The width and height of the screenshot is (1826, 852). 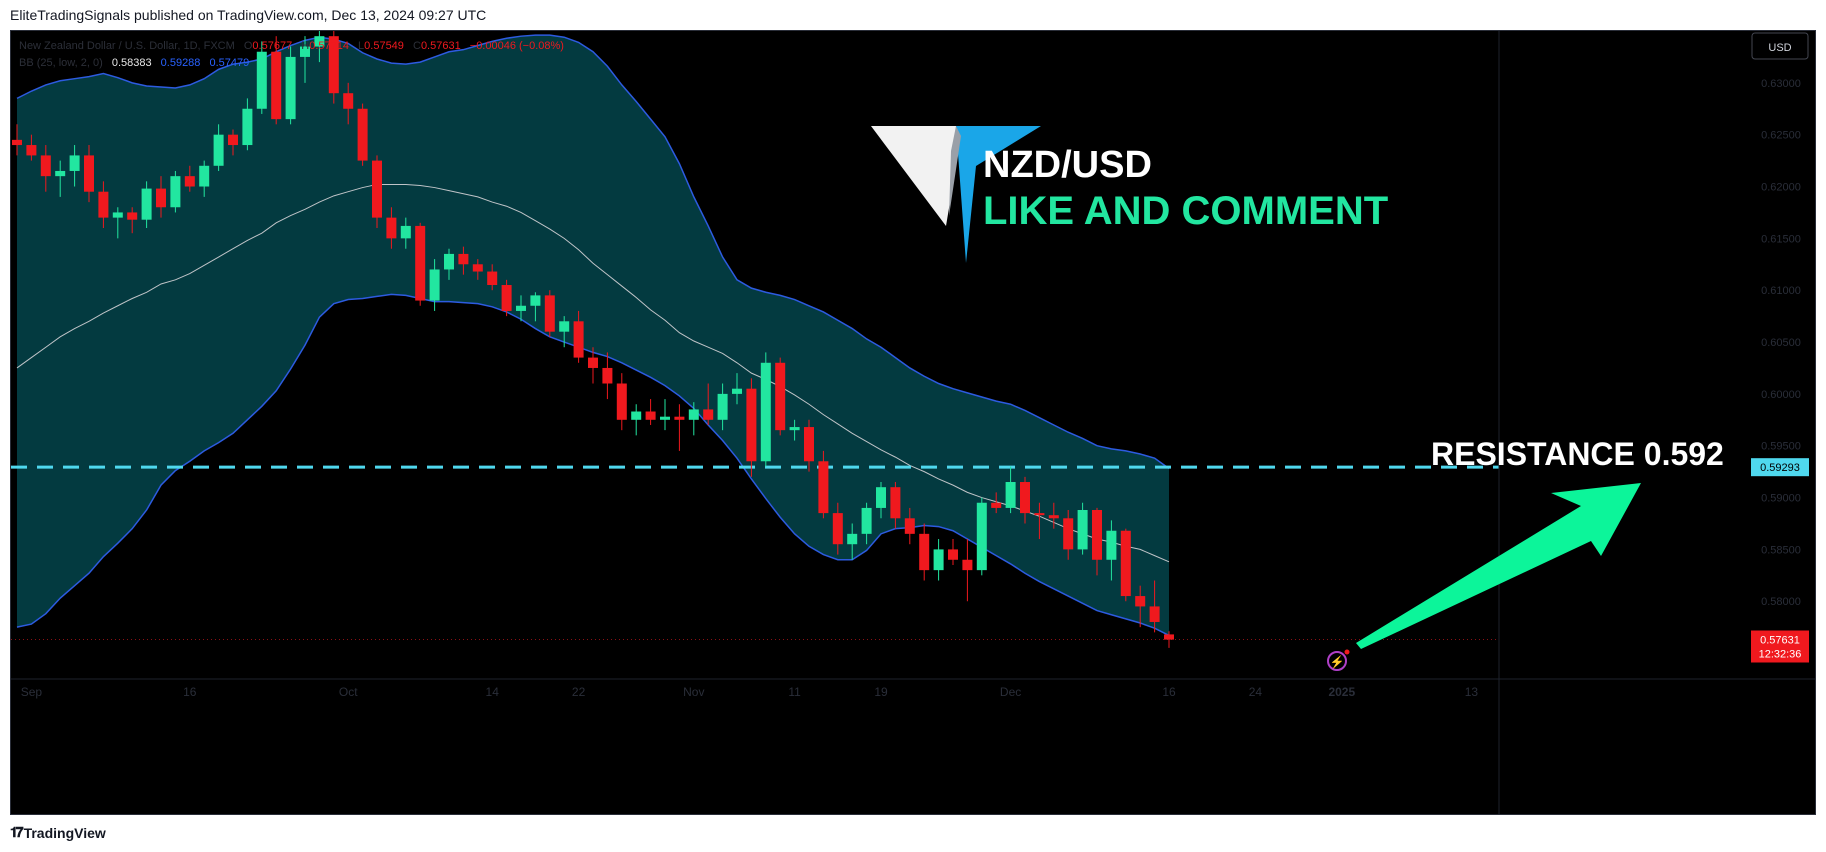 I want to click on price-tick-label: 0.59500, so click(x=1781, y=447).